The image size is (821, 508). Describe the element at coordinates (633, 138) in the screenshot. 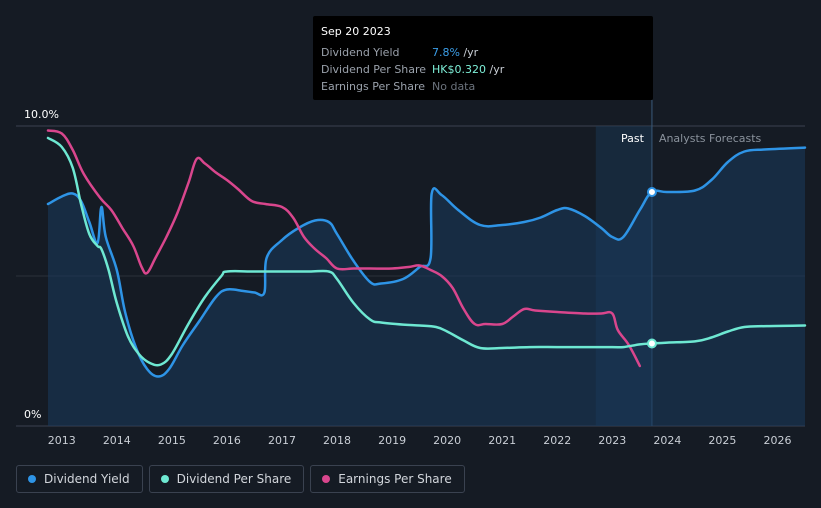

I see `past-label: Past` at that location.